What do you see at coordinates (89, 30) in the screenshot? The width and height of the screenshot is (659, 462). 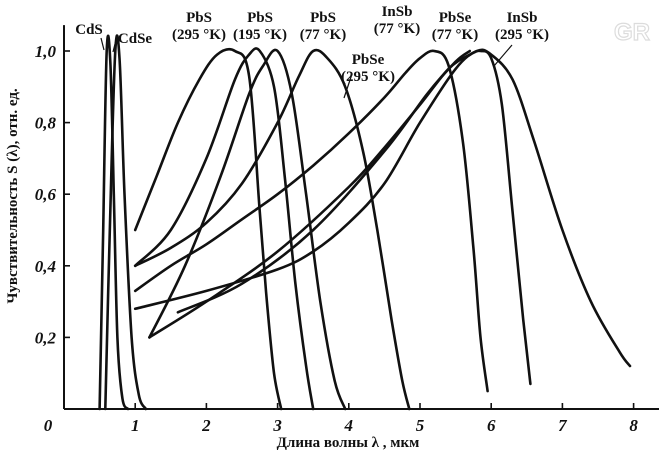 I see `curve-label-cds: CdS` at bounding box center [89, 30].